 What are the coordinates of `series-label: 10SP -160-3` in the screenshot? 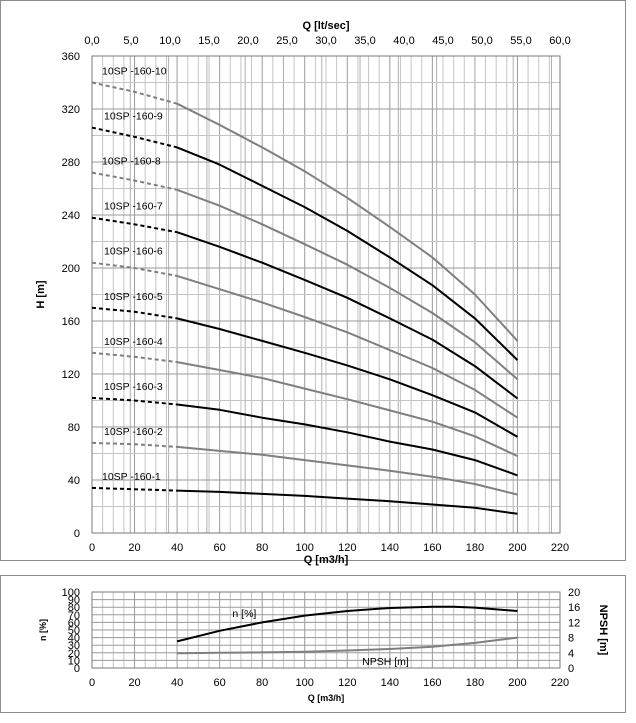 It's located at (133, 387).